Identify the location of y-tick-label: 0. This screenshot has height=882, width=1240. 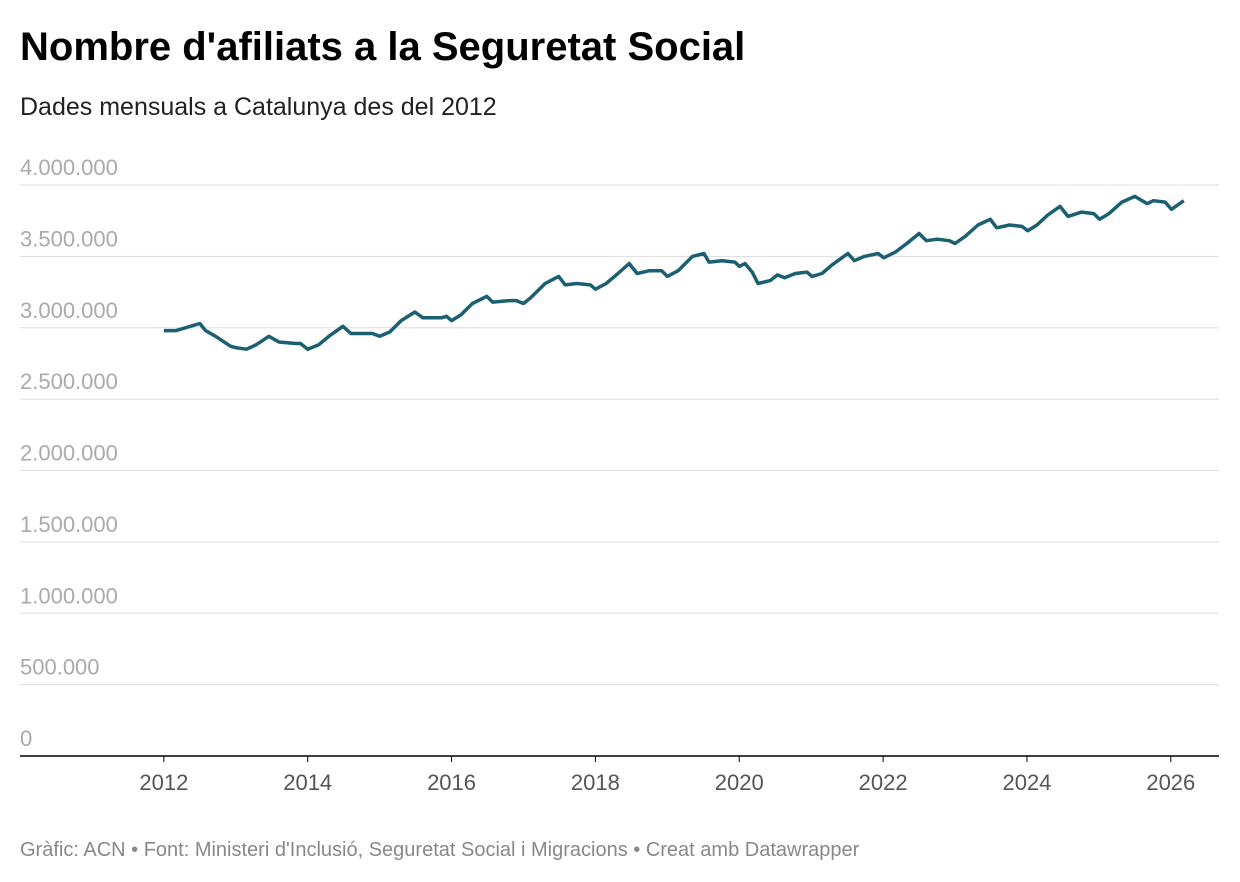
(26, 738).